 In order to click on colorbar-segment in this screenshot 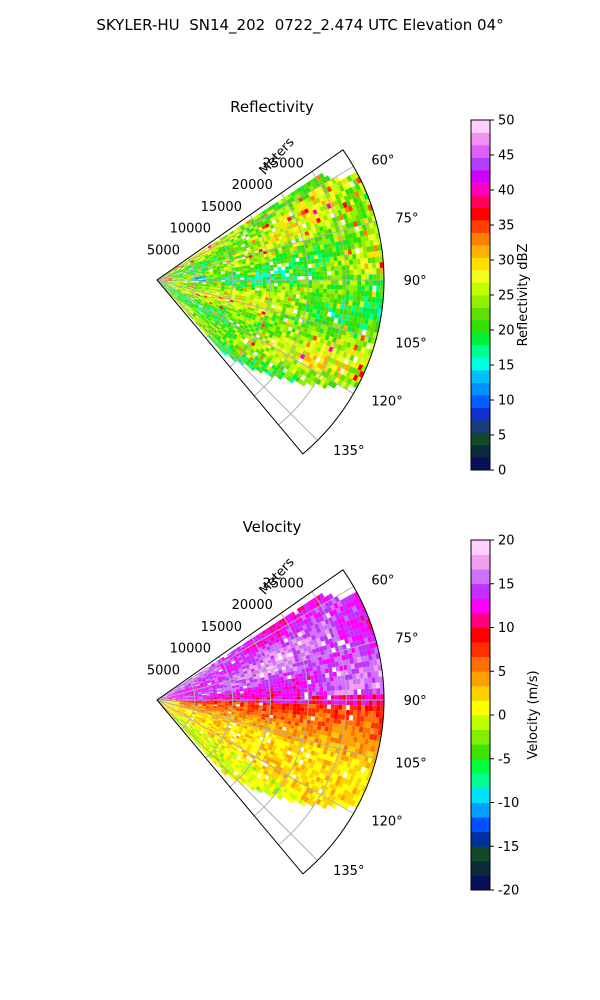, I will do `click(480, 226)`.